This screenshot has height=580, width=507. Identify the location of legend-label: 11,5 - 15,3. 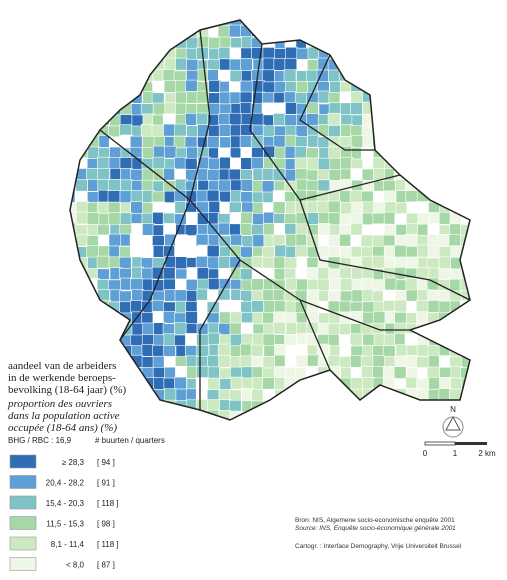
(65, 524).